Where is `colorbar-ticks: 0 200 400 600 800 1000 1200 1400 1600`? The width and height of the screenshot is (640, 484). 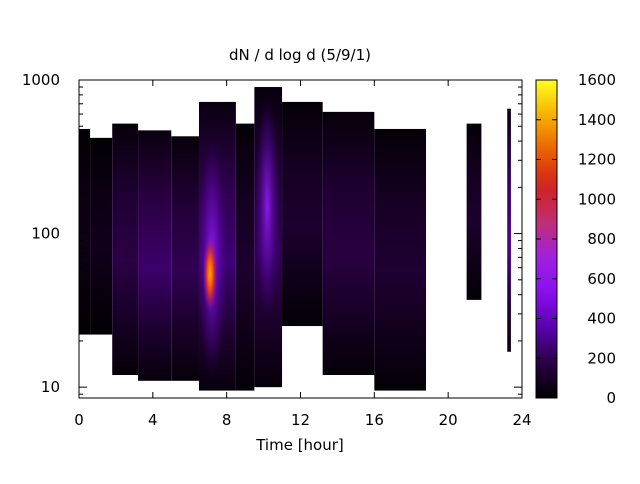
colorbar-ticks: 0 200 400 600 800 1000 1200 1400 1600 is located at coordinates (576, 239).